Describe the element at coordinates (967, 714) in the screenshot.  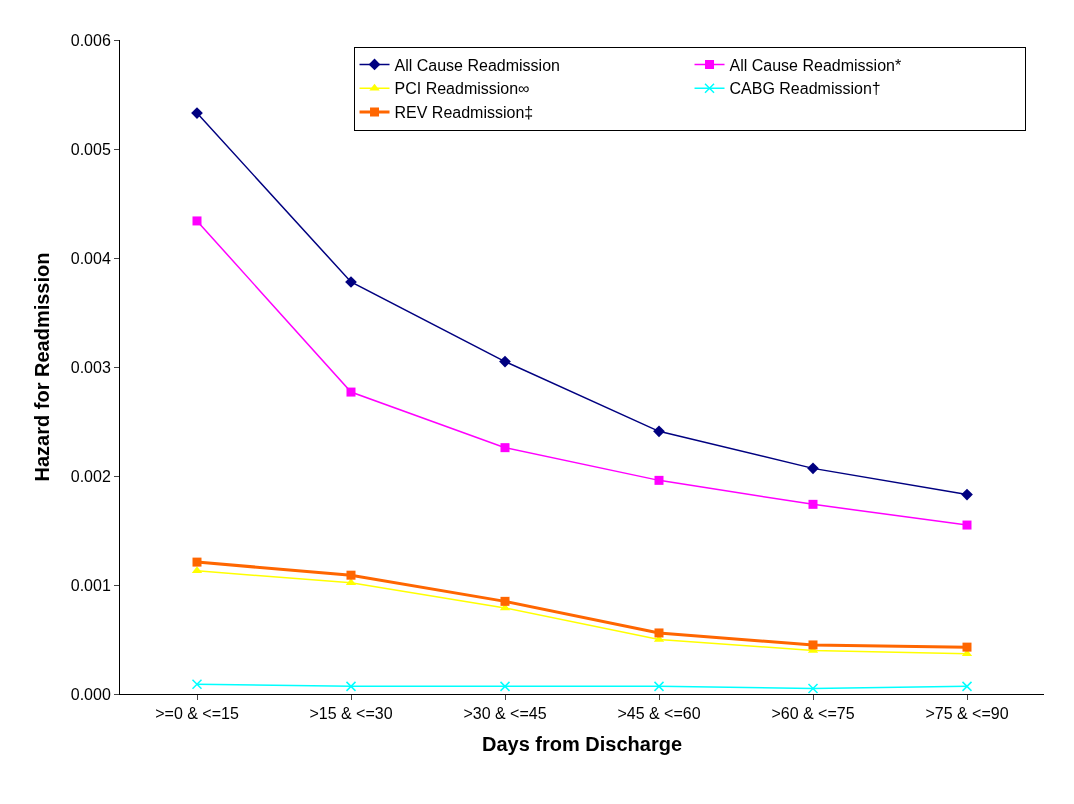
I see `x-tick-label: >75 & <=90` at that location.